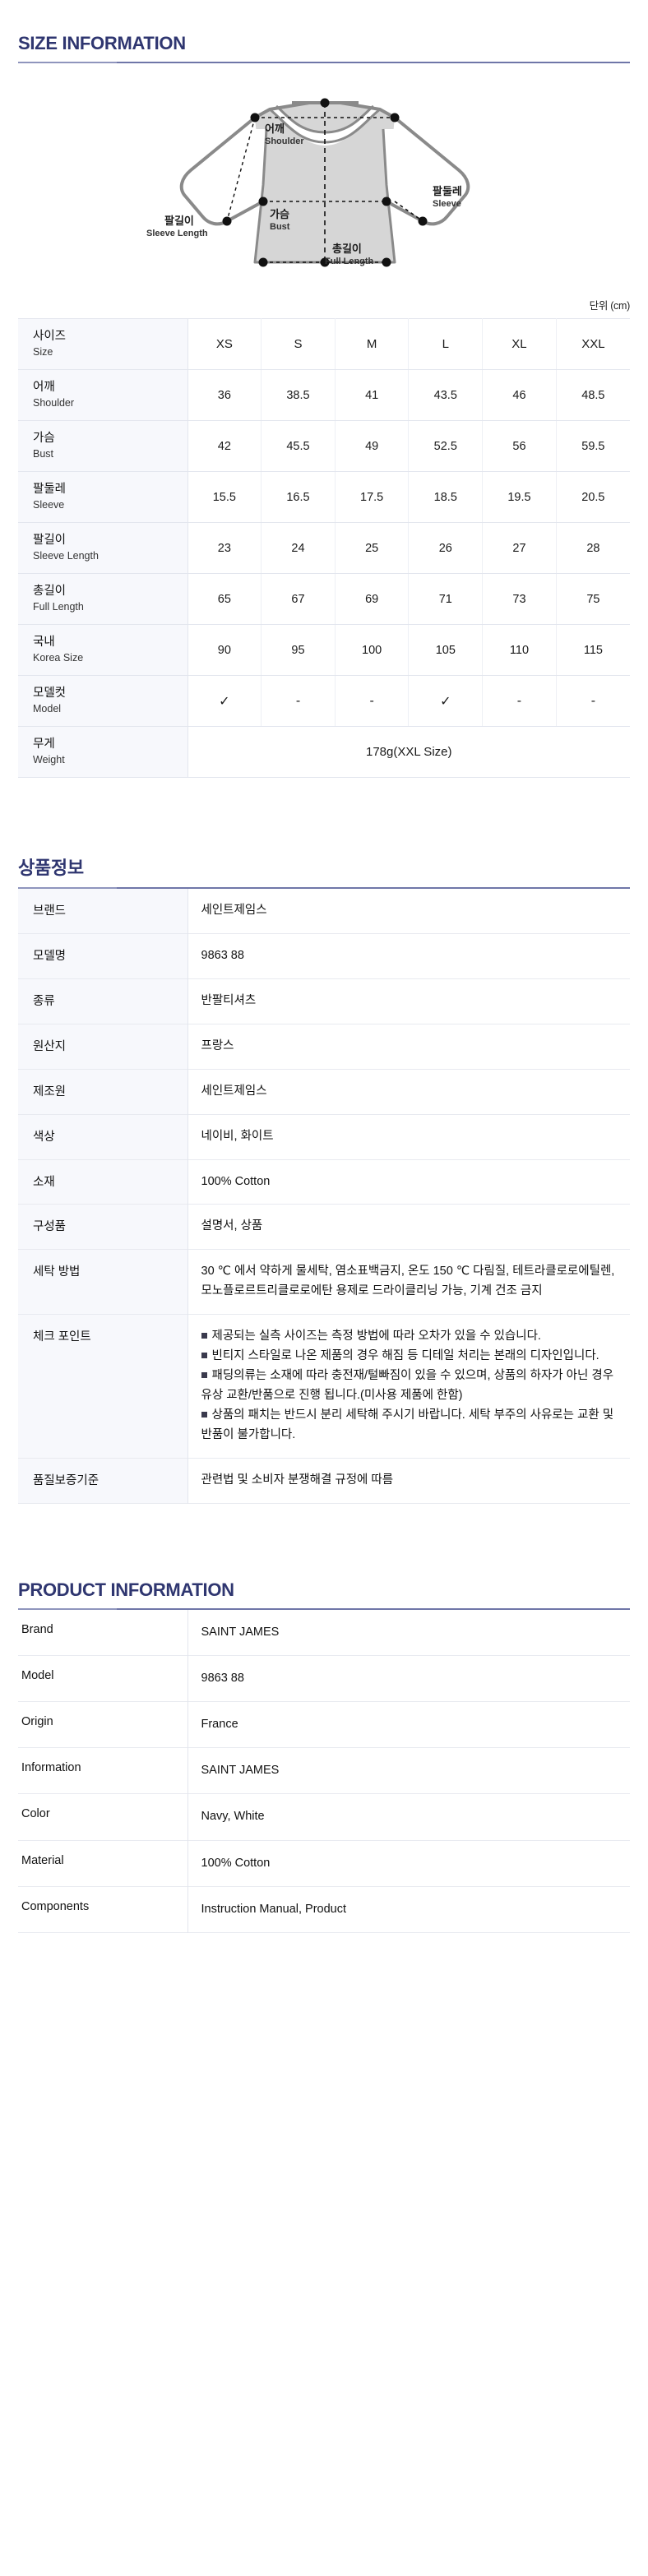 This screenshot has width=648, height=2576. What do you see at coordinates (49, 759) in the screenshot?
I see `row-label-en: Weight` at bounding box center [49, 759].